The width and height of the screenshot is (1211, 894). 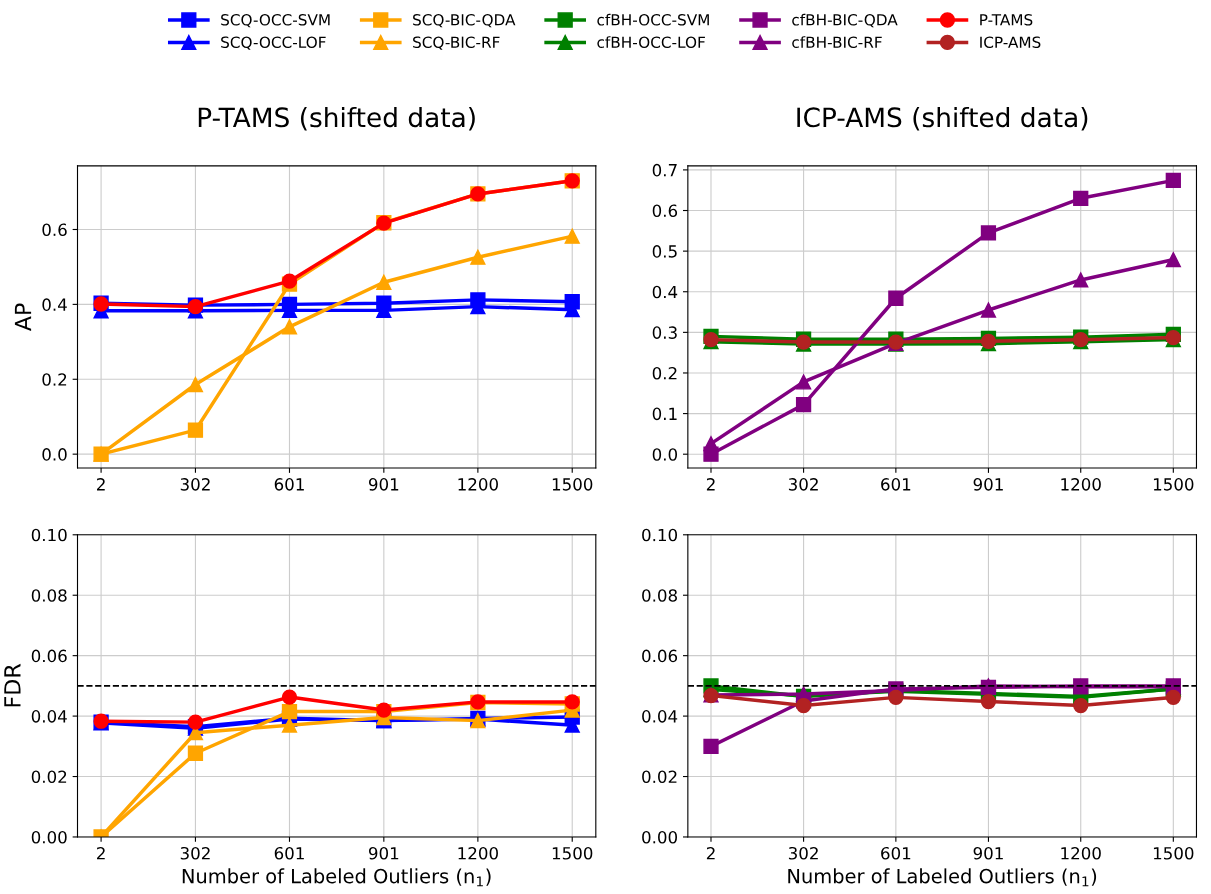 I want to click on y-tick-label: 0.7, so click(x=664, y=170).